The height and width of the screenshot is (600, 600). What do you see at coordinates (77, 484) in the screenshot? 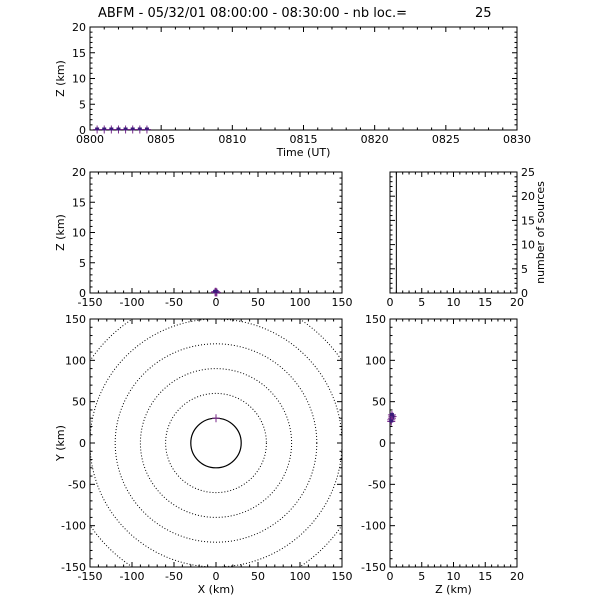
I see `y-tick-label: -50` at bounding box center [77, 484].